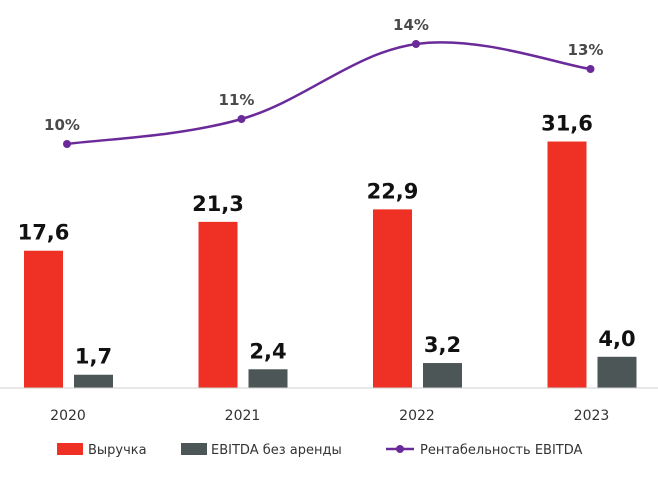  I want to click on bar-ebitda-2023, so click(617, 372).